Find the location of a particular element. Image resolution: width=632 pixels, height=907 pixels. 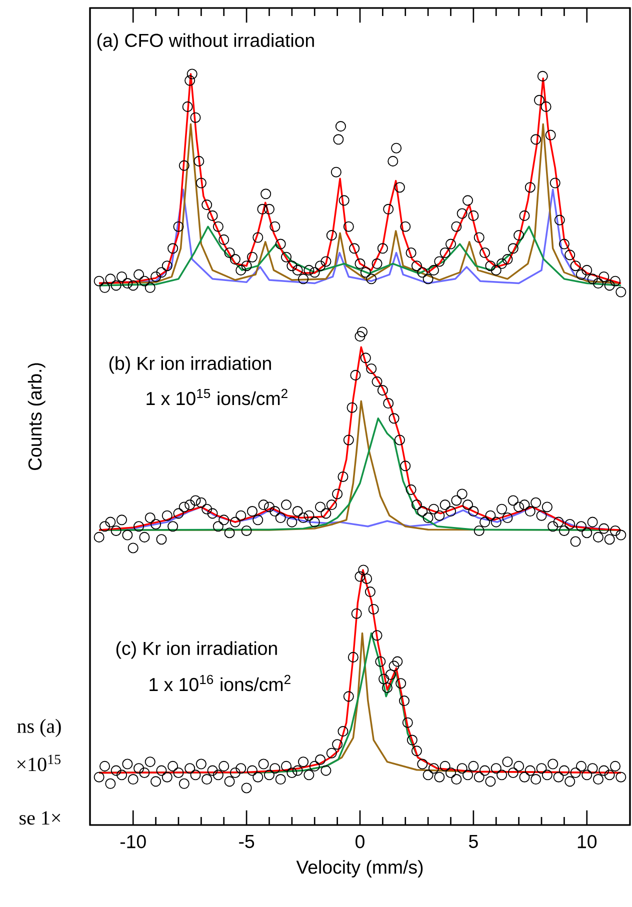

text: se 1× is located at coordinates (40, 818).